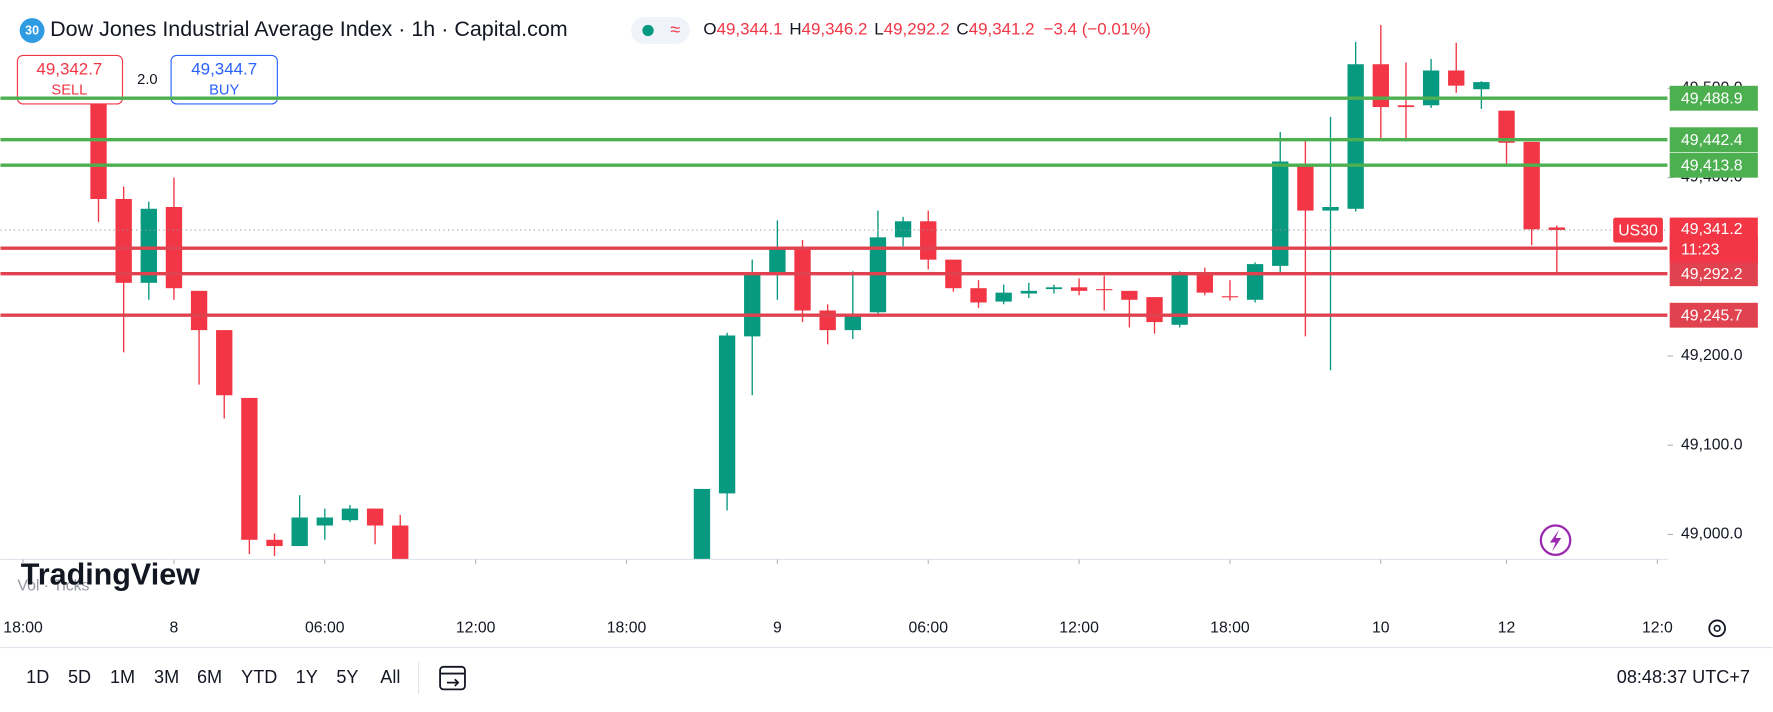 This screenshot has width=1773, height=712. What do you see at coordinates (1712, 355) in the screenshot?
I see `y-tick-label: 49,200.0` at bounding box center [1712, 355].